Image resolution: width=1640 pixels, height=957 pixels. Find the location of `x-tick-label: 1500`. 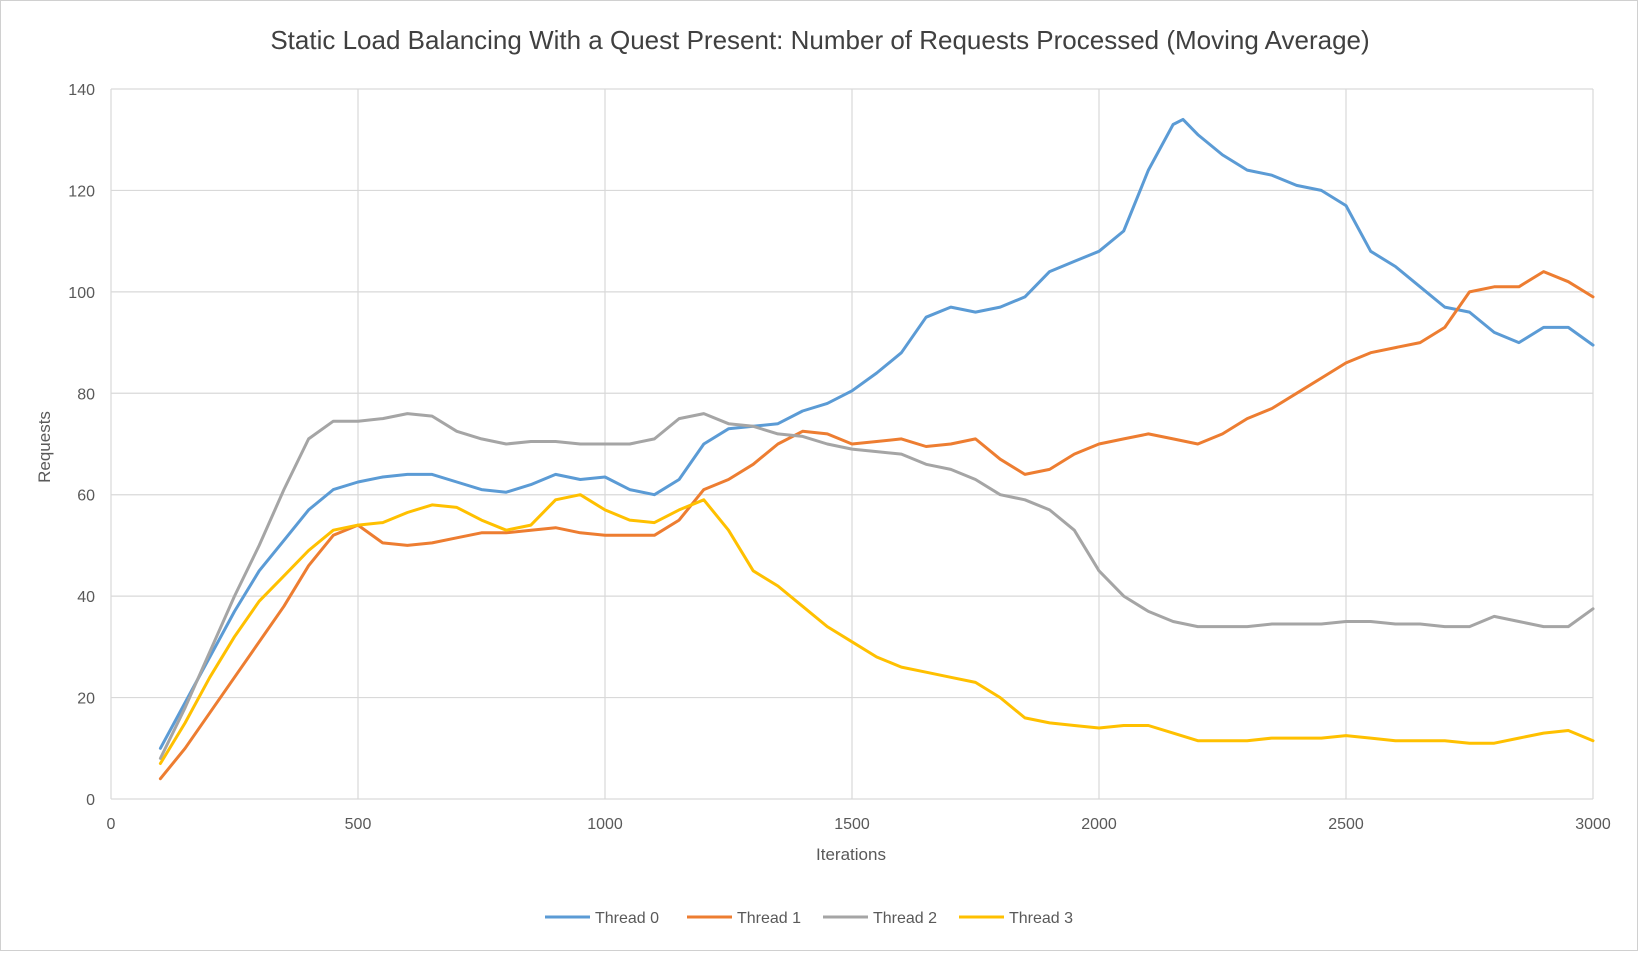

x-tick-label: 1500 is located at coordinates (852, 824).